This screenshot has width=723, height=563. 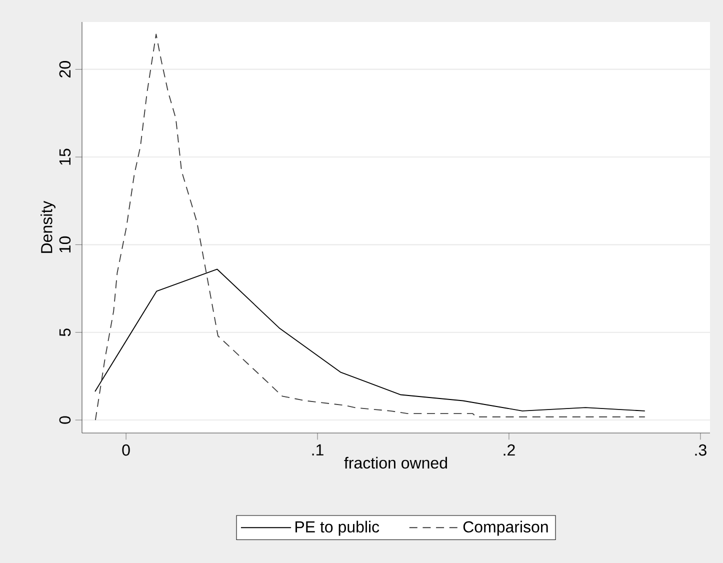 What do you see at coordinates (318, 450) in the screenshot?
I see `x-tick-label: .1` at bounding box center [318, 450].